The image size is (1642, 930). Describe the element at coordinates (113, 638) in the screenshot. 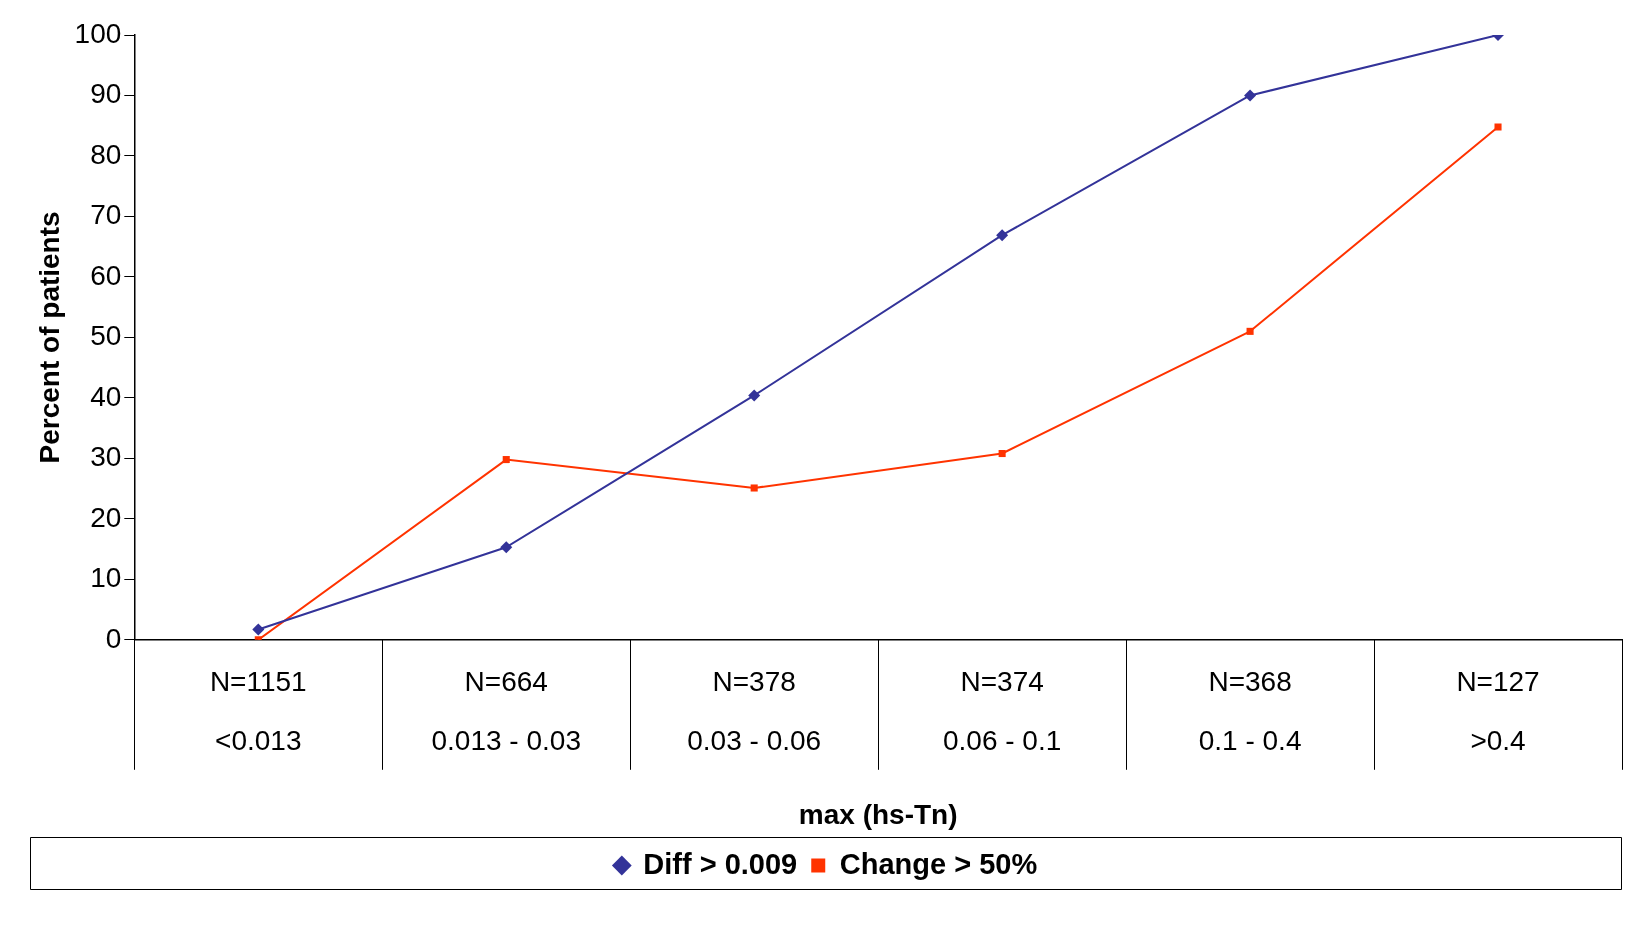

I see `y-tick-label: 0` at that location.